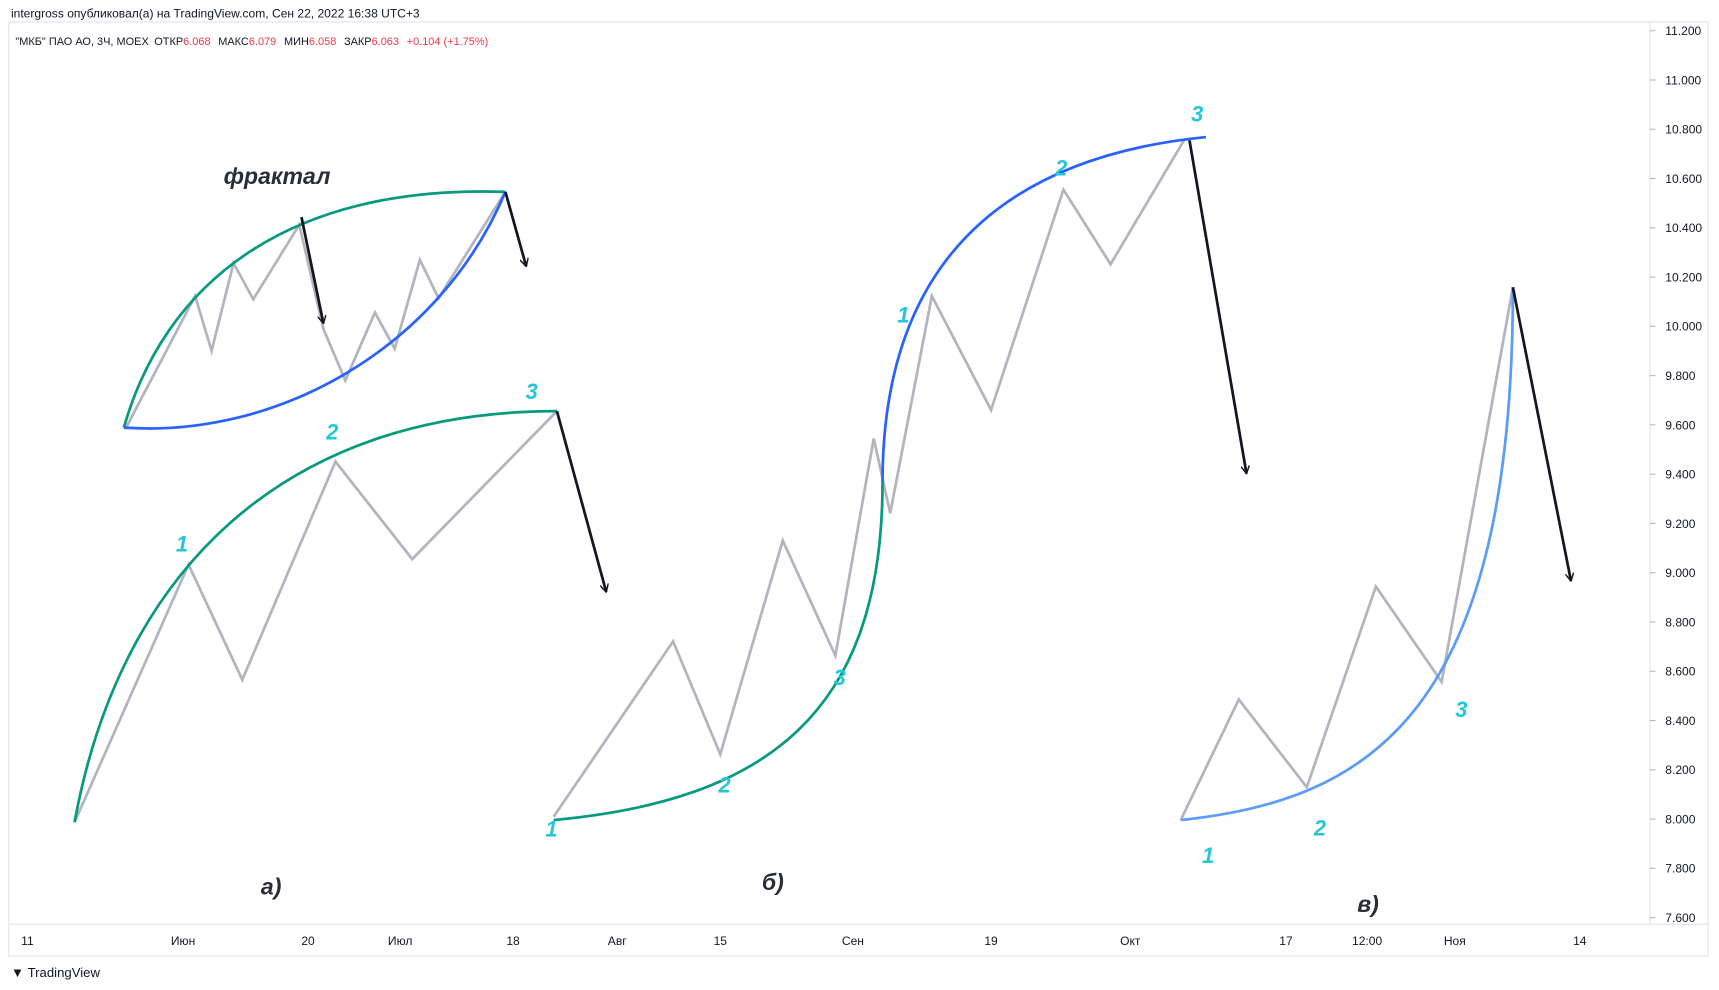  What do you see at coordinates (1580, 941) in the screenshot?
I see `x-tick-label: 14` at bounding box center [1580, 941].